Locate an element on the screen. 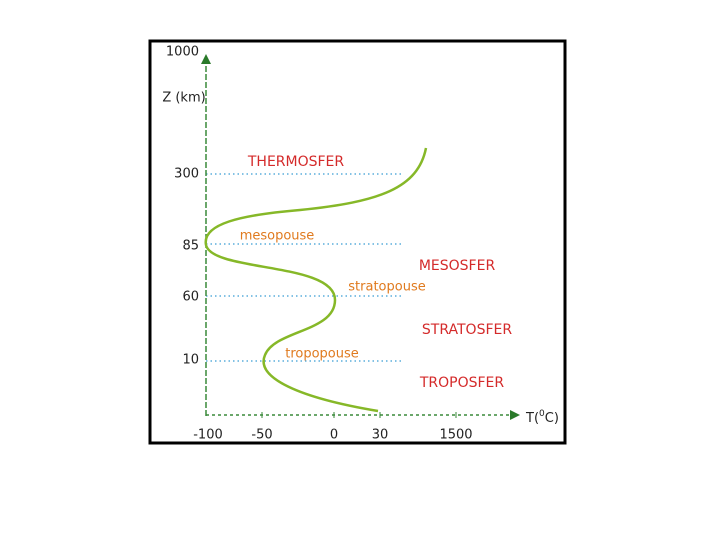 The width and height of the screenshot is (720, 544). layer-label: TROPOSFER is located at coordinates (462, 383).